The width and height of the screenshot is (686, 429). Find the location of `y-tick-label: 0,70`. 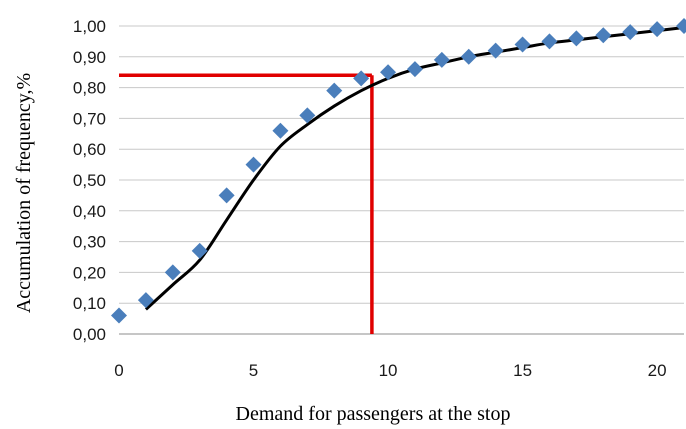

y-tick-label: 0,70 is located at coordinates (89, 118).